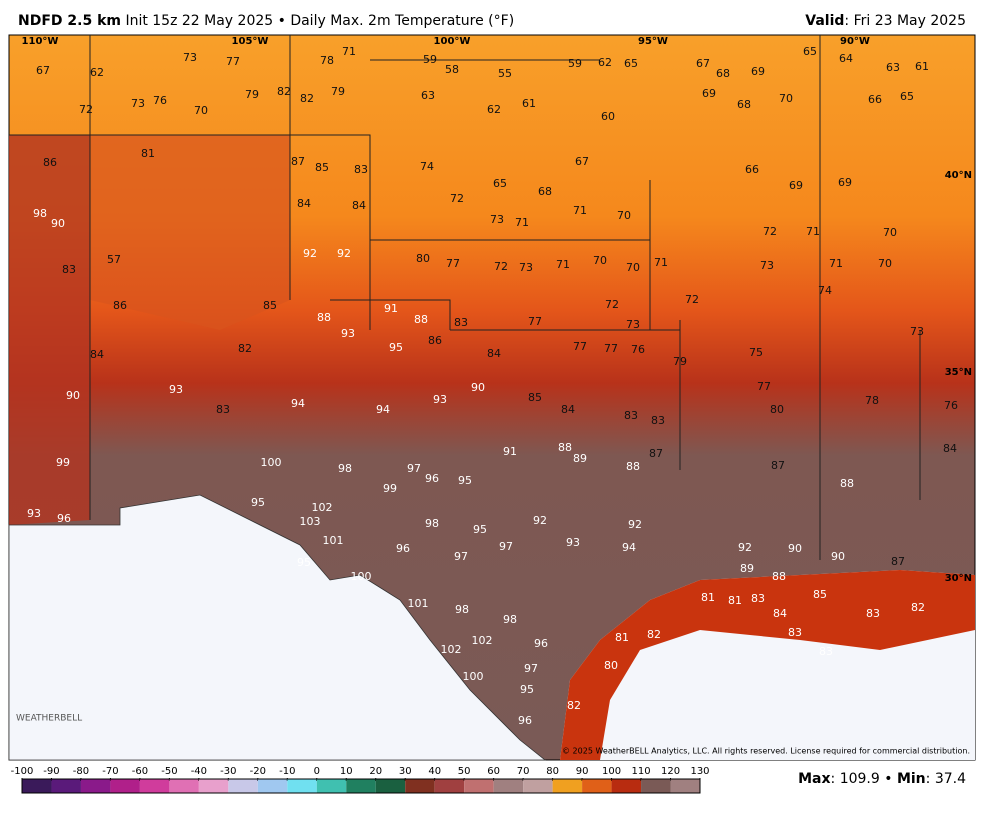  Describe the element at coordinates (838, 556) in the screenshot. I see `temperature-label: 90` at that location.